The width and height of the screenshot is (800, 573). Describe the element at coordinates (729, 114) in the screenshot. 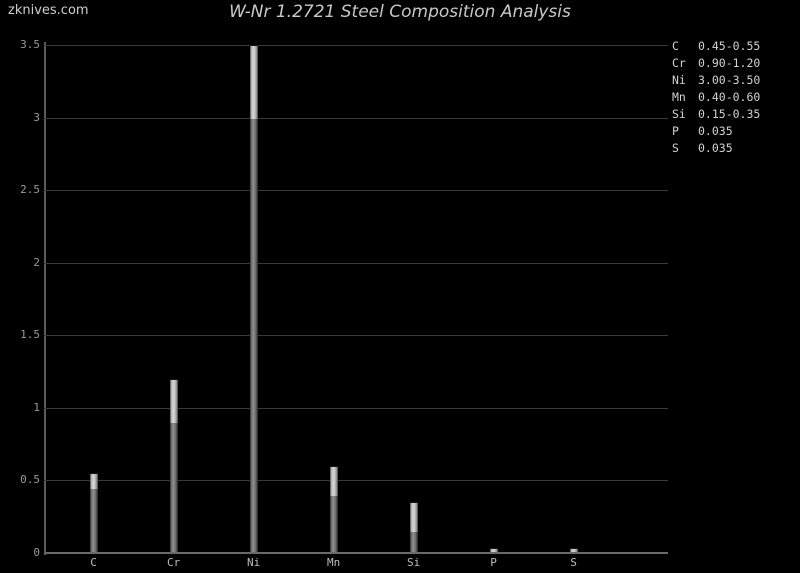

I see `legend-element-value: 0.15-0.35` at that location.